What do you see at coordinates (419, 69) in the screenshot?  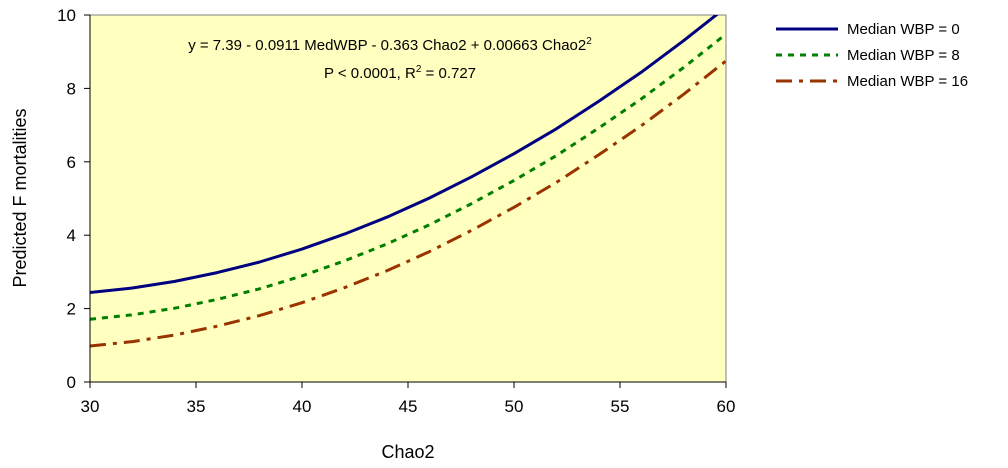 I see `stats-r-exponent: 2` at bounding box center [419, 69].